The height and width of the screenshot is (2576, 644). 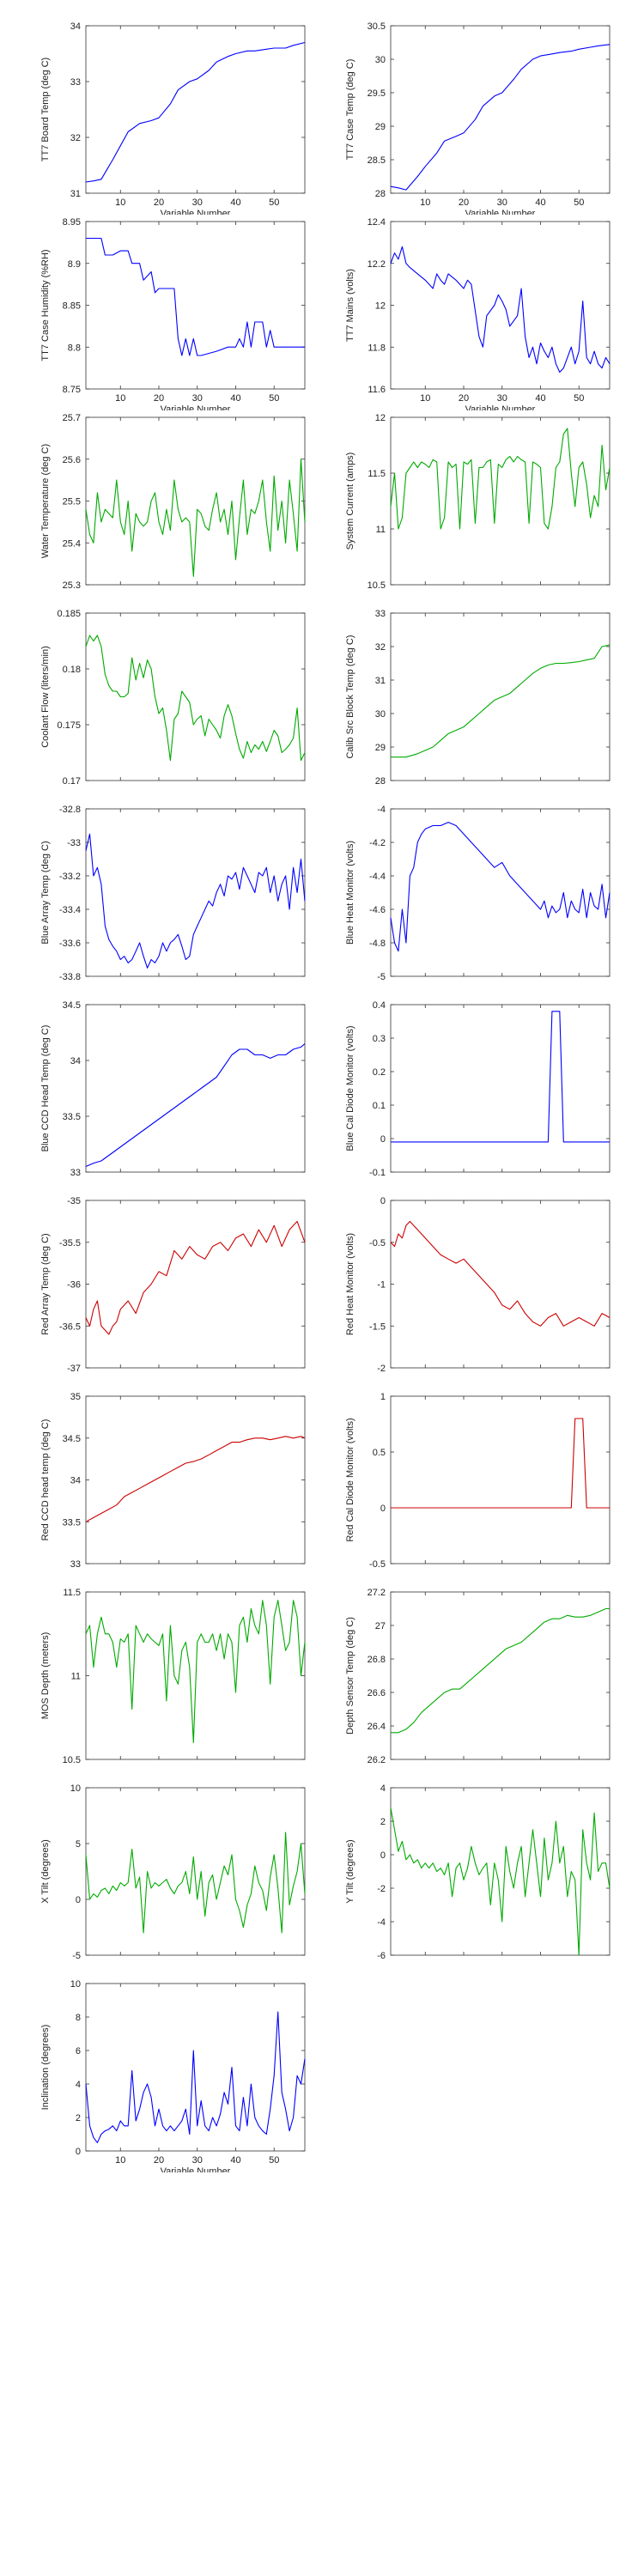 I want to click on y-tick-label: 33.5, so click(x=72, y=1117).